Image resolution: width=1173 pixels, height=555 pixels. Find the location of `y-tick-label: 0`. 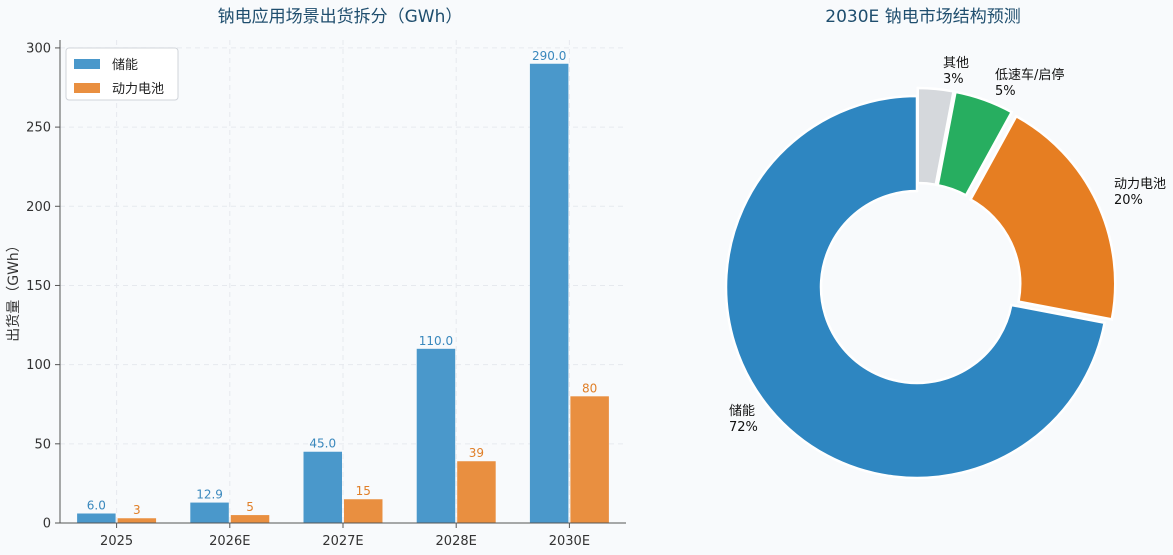

y-tick-label: 0 is located at coordinates (47, 524).